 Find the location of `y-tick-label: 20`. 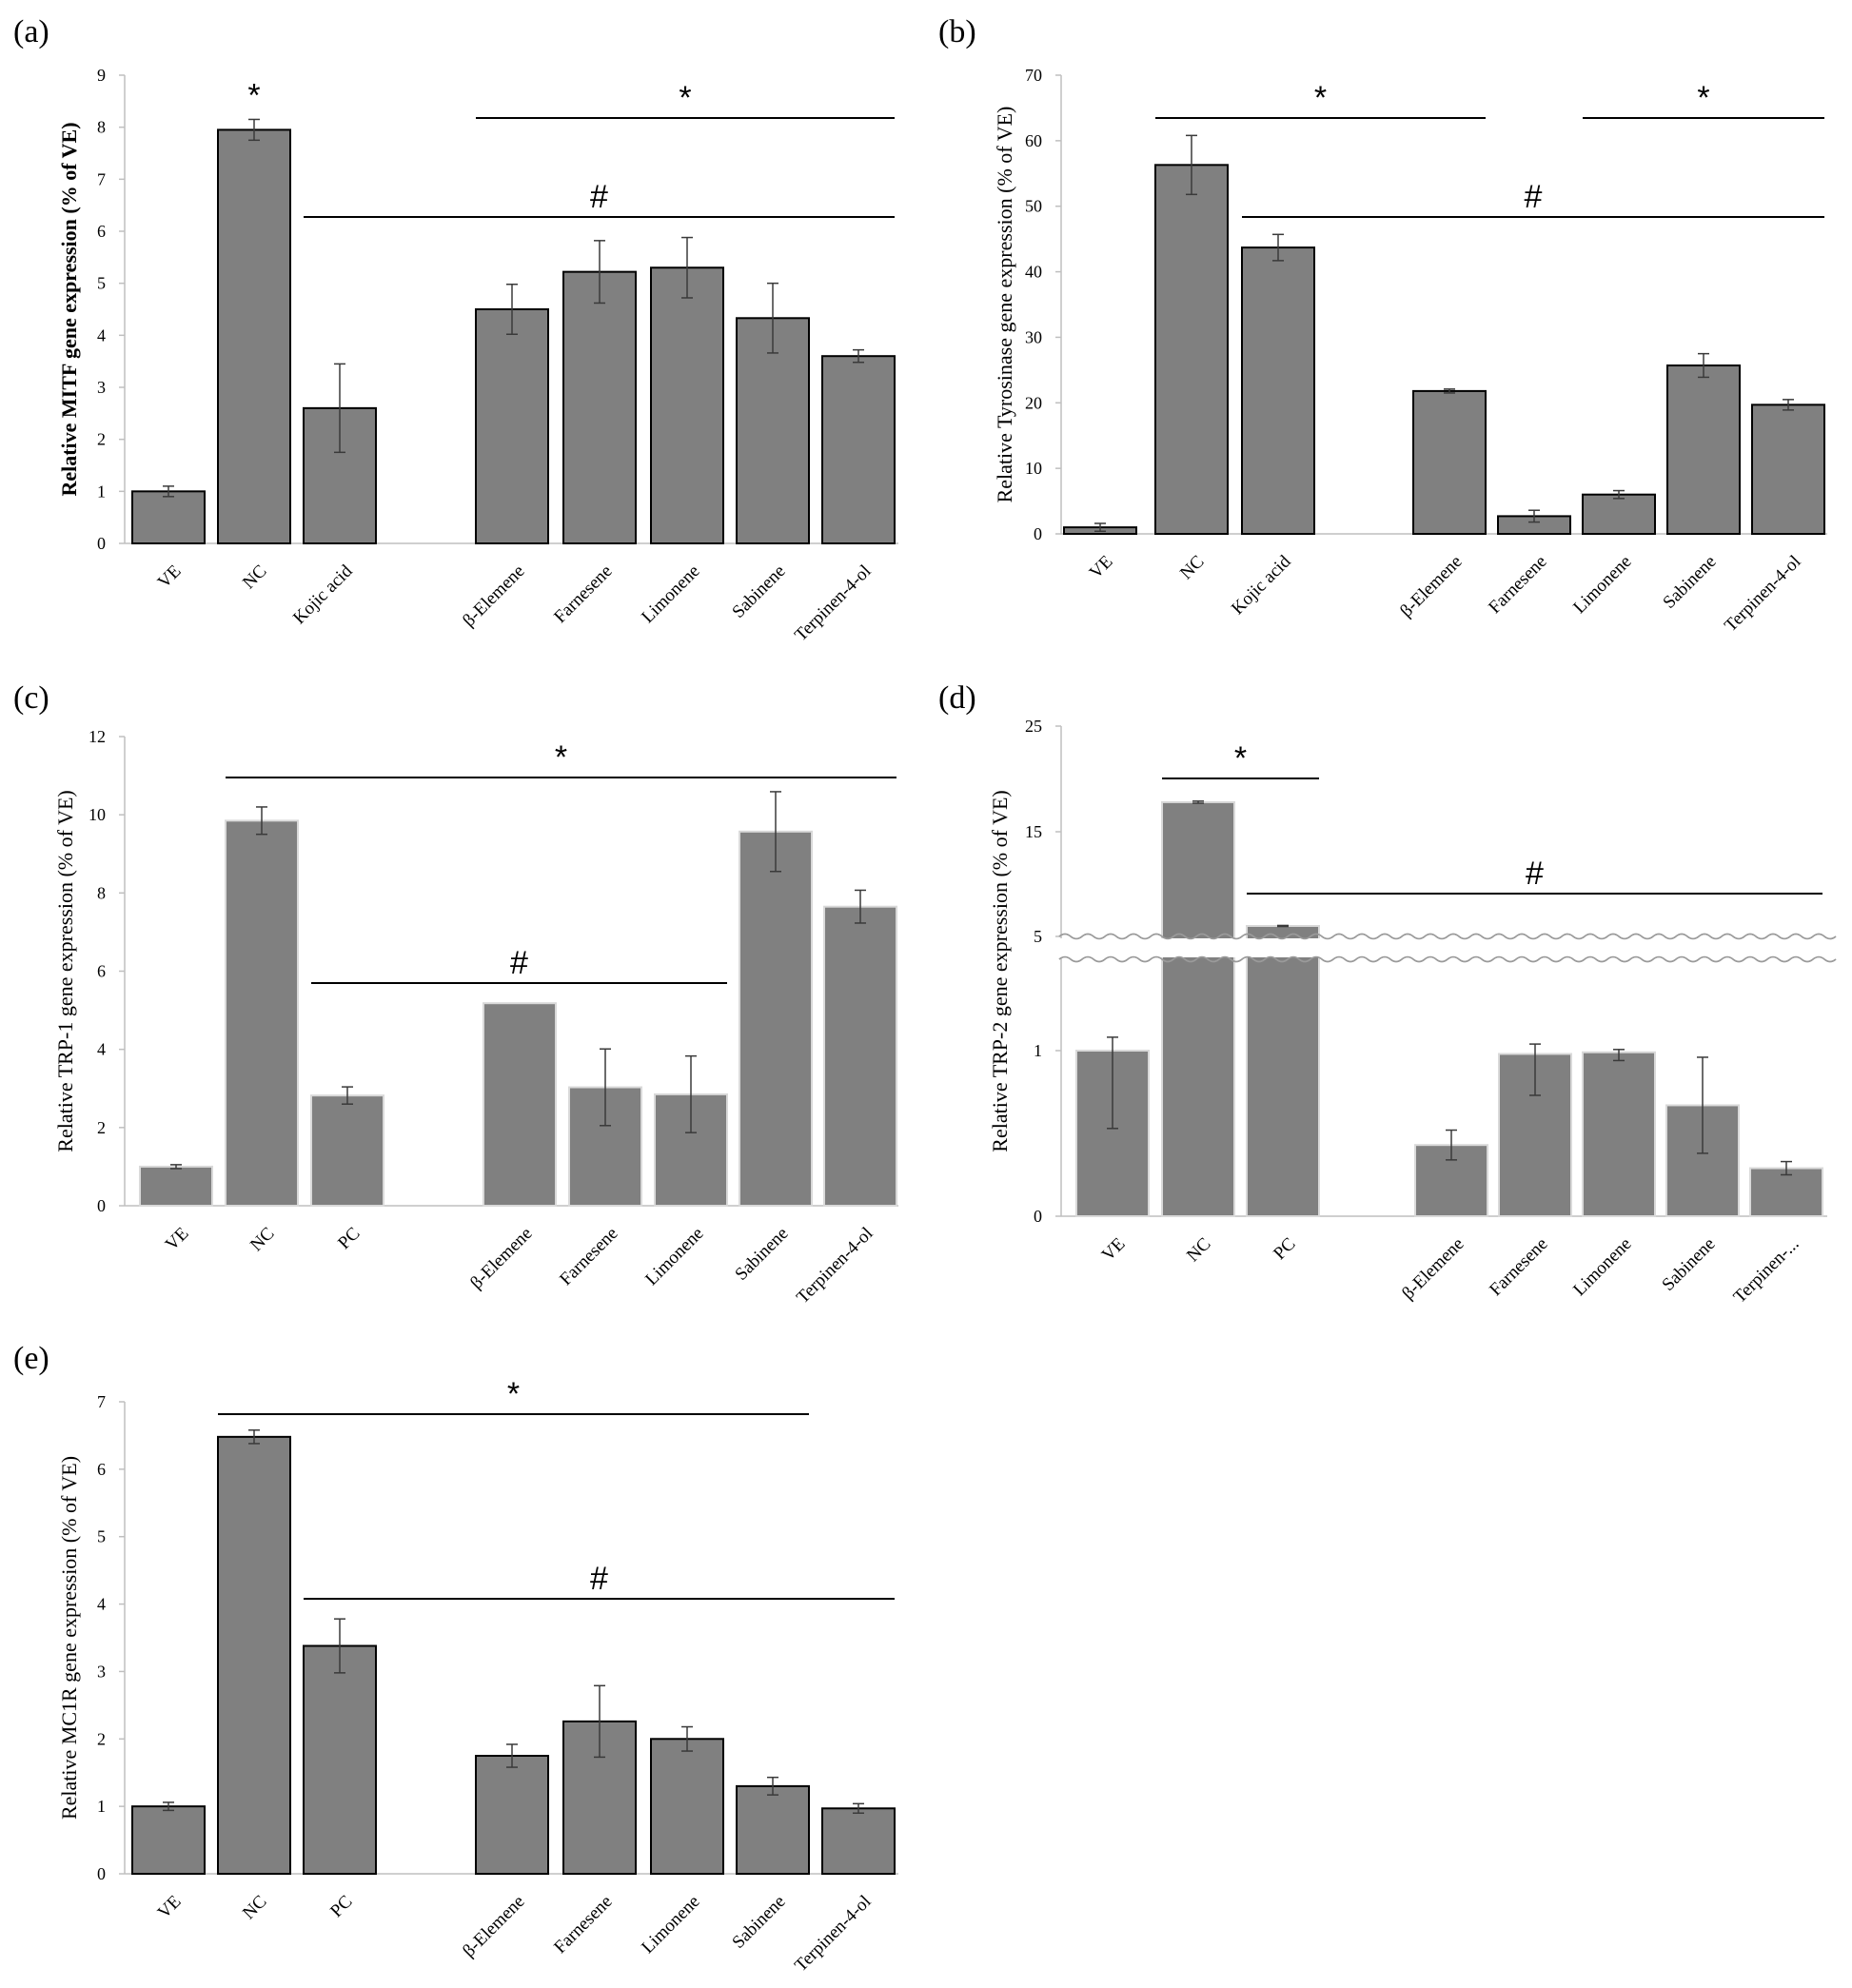

y-tick-label: 20 is located at coordinates (1033, 402).